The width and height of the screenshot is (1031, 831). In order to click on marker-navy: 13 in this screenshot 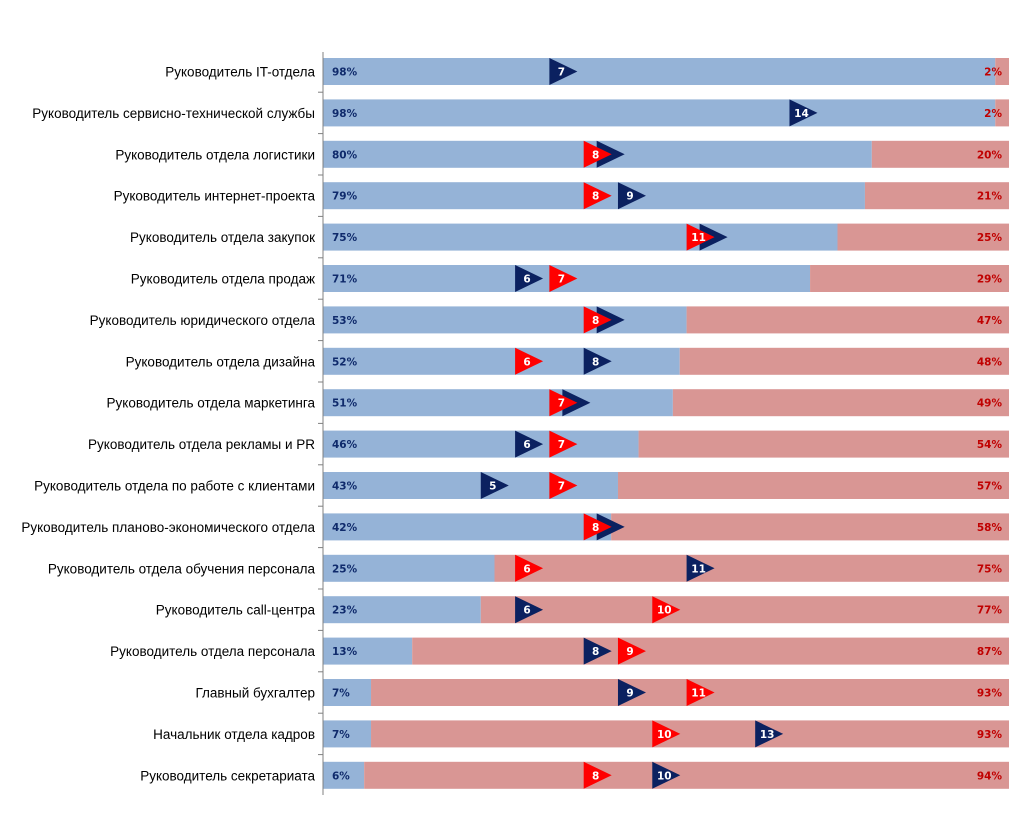, I will do `click(769, 734)`.